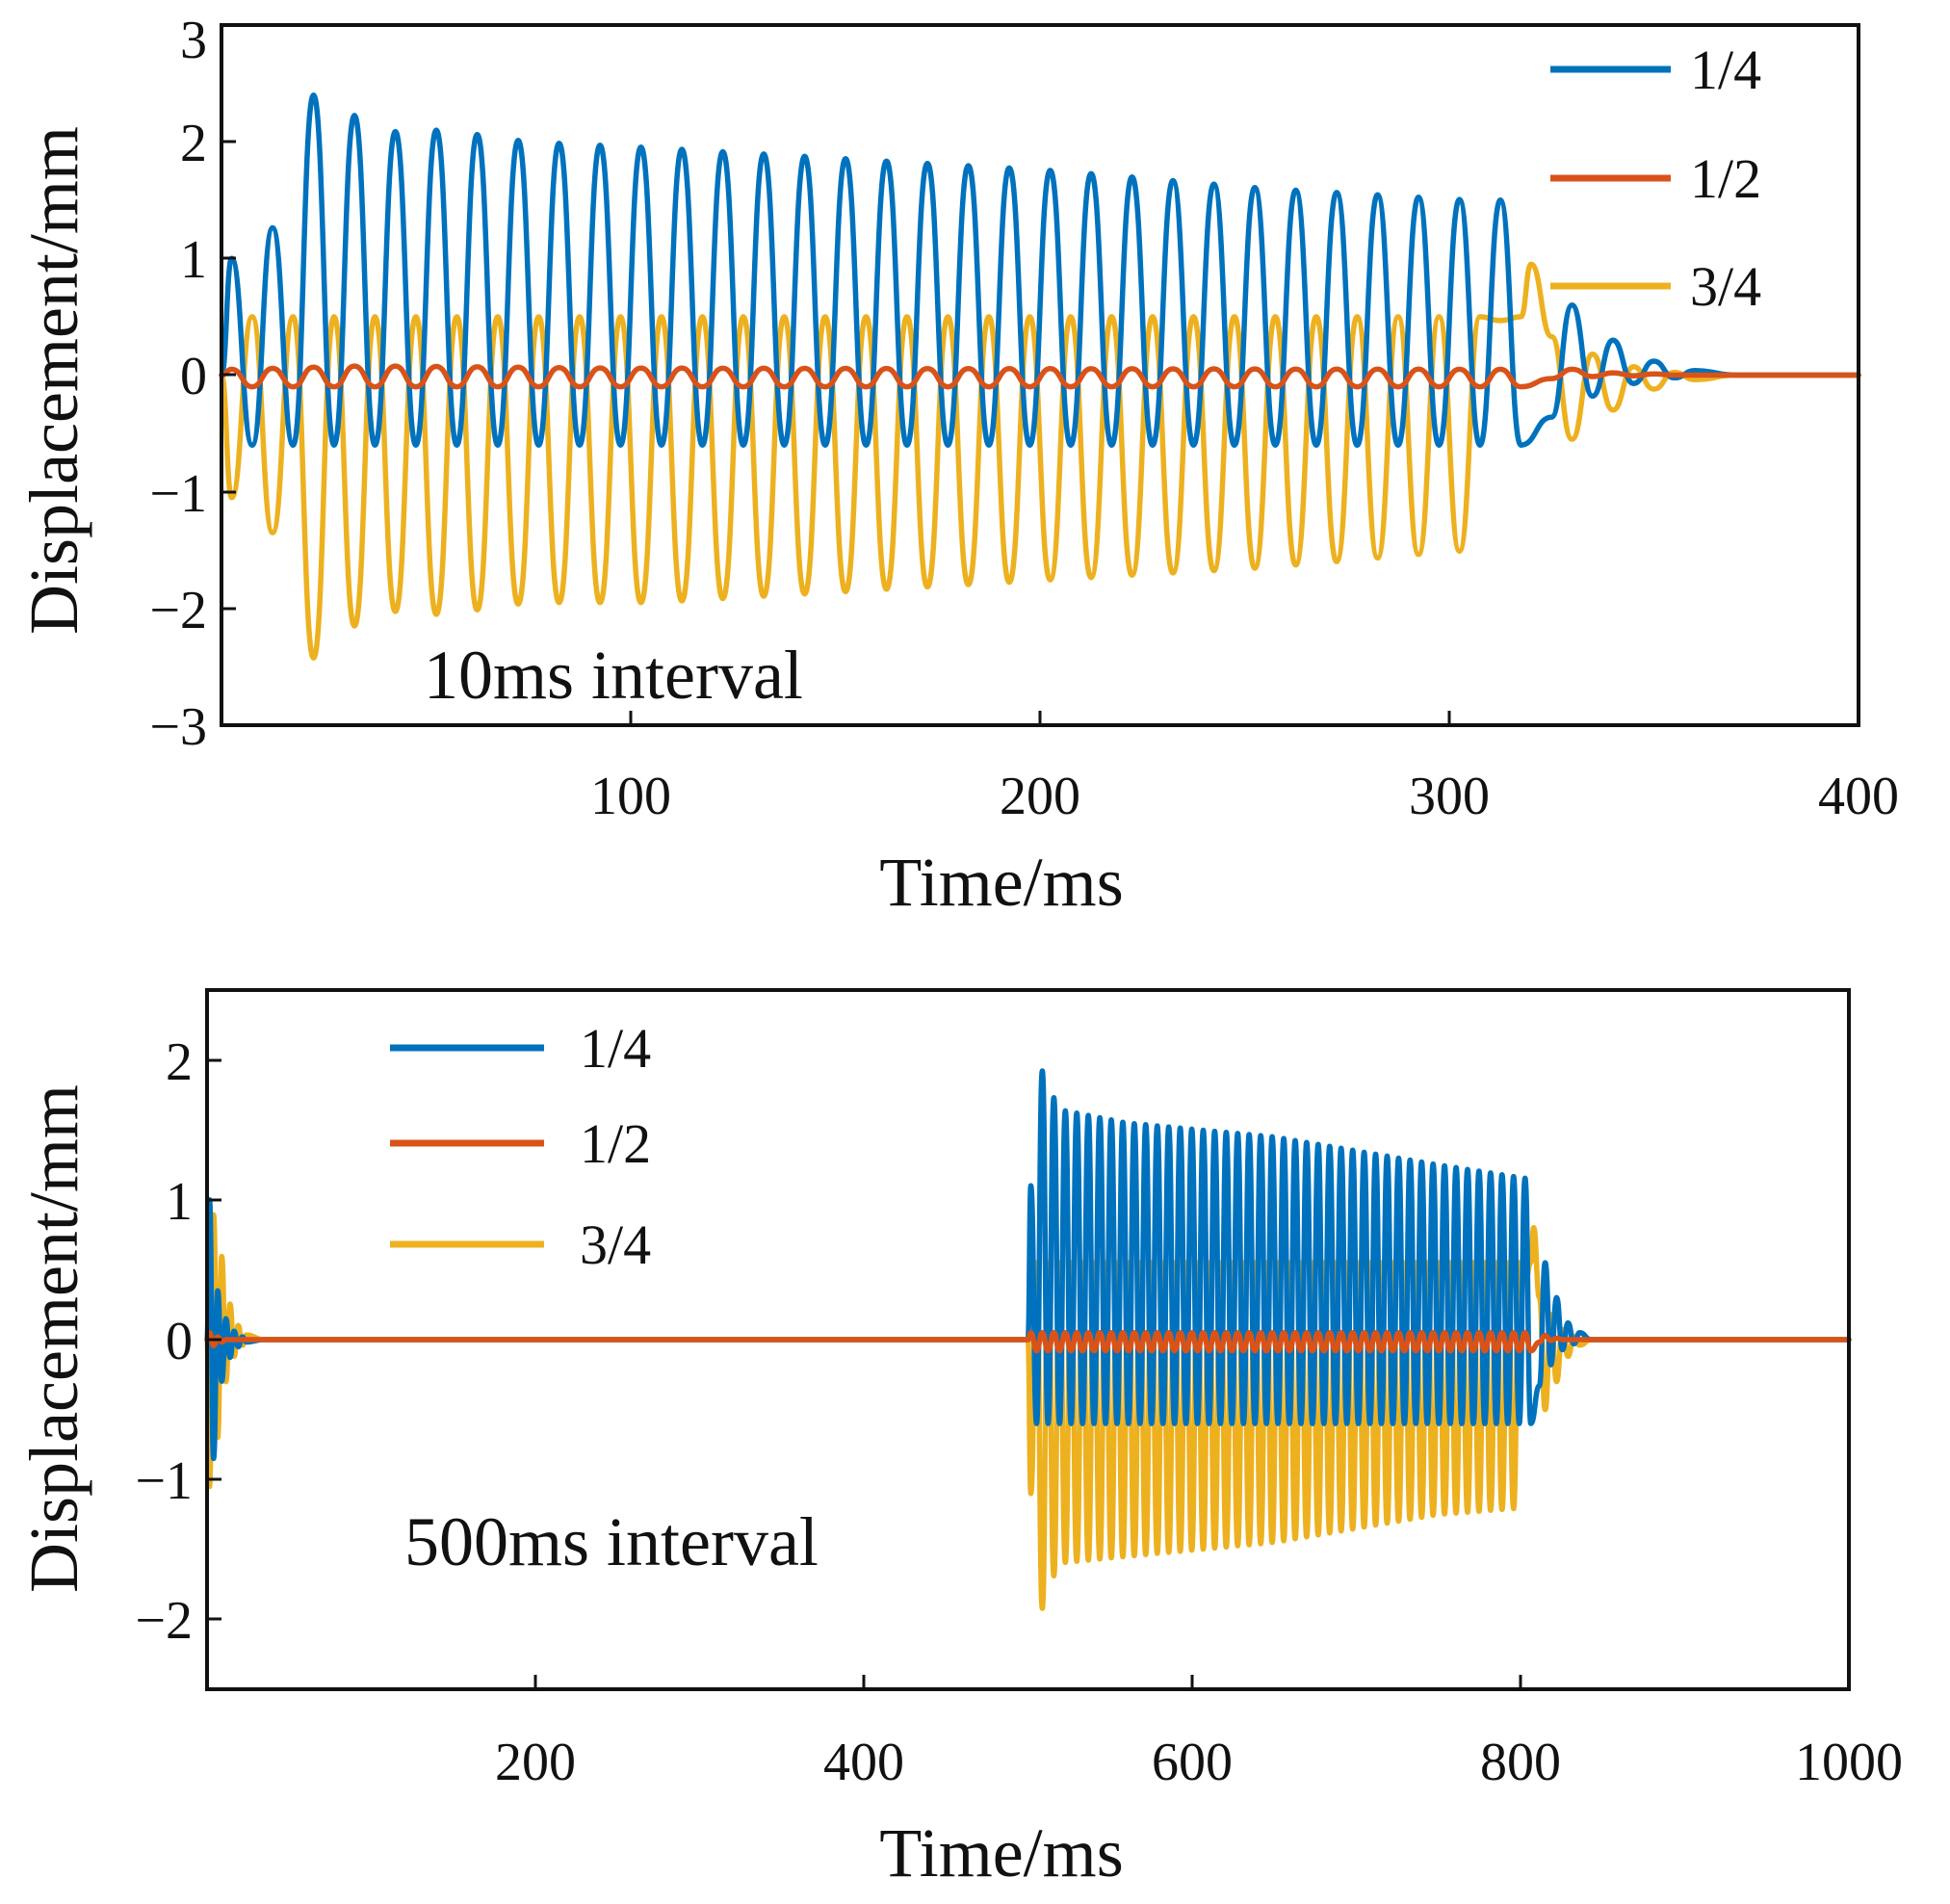  Describe the element at coordinates (630, 796) in the screenshot. I see `top-x-tick-label-100: 100` at that location.